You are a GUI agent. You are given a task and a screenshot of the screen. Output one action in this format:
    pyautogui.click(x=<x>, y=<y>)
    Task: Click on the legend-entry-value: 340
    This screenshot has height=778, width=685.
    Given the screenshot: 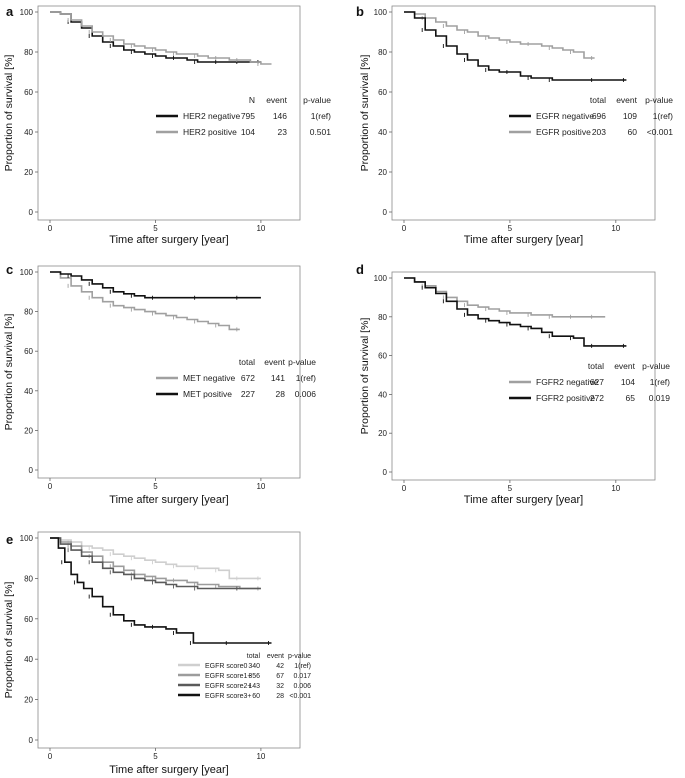 What is the action you would take?
    pyautogui.click(x=254, y=666)
    